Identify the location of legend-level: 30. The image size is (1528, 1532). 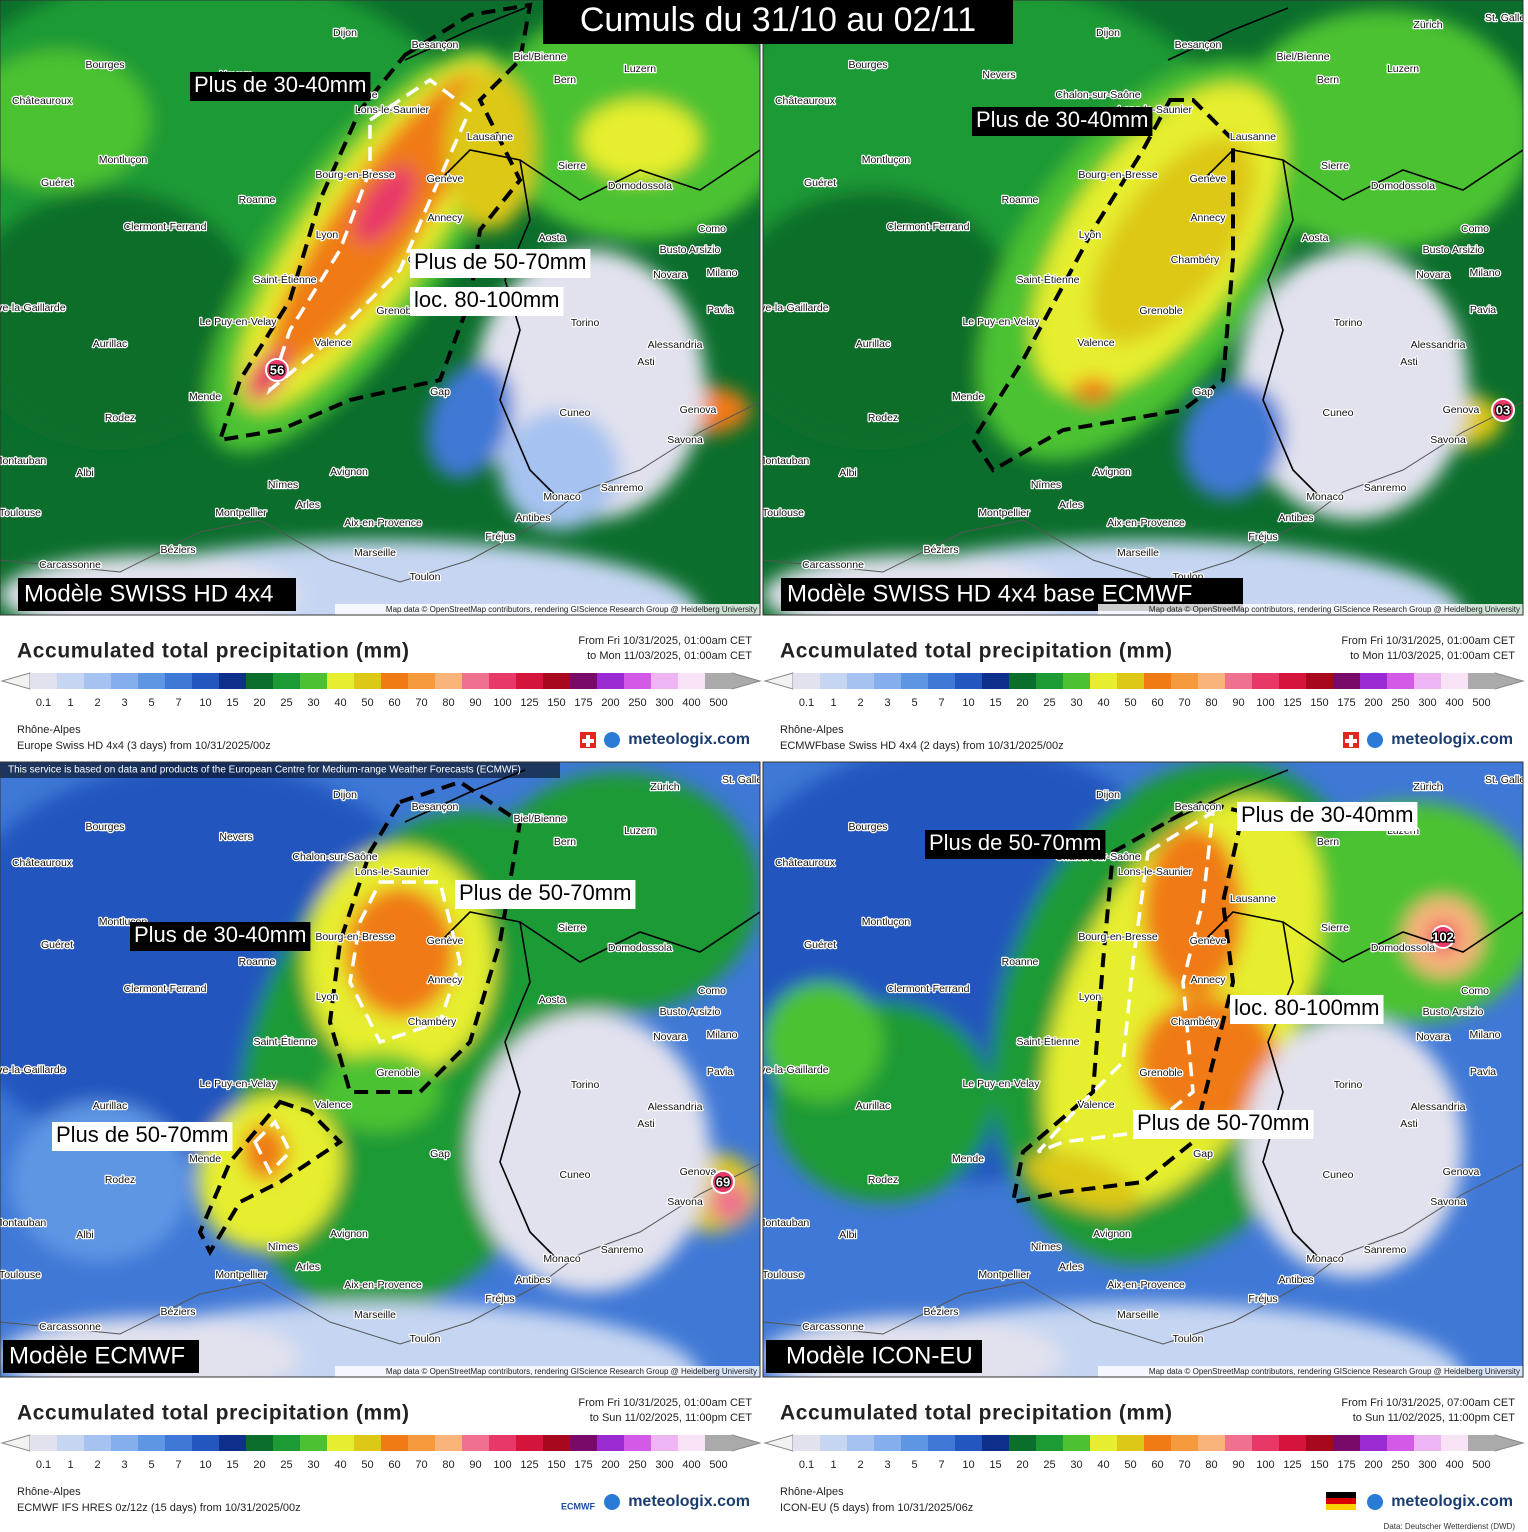
(1076, 1465).